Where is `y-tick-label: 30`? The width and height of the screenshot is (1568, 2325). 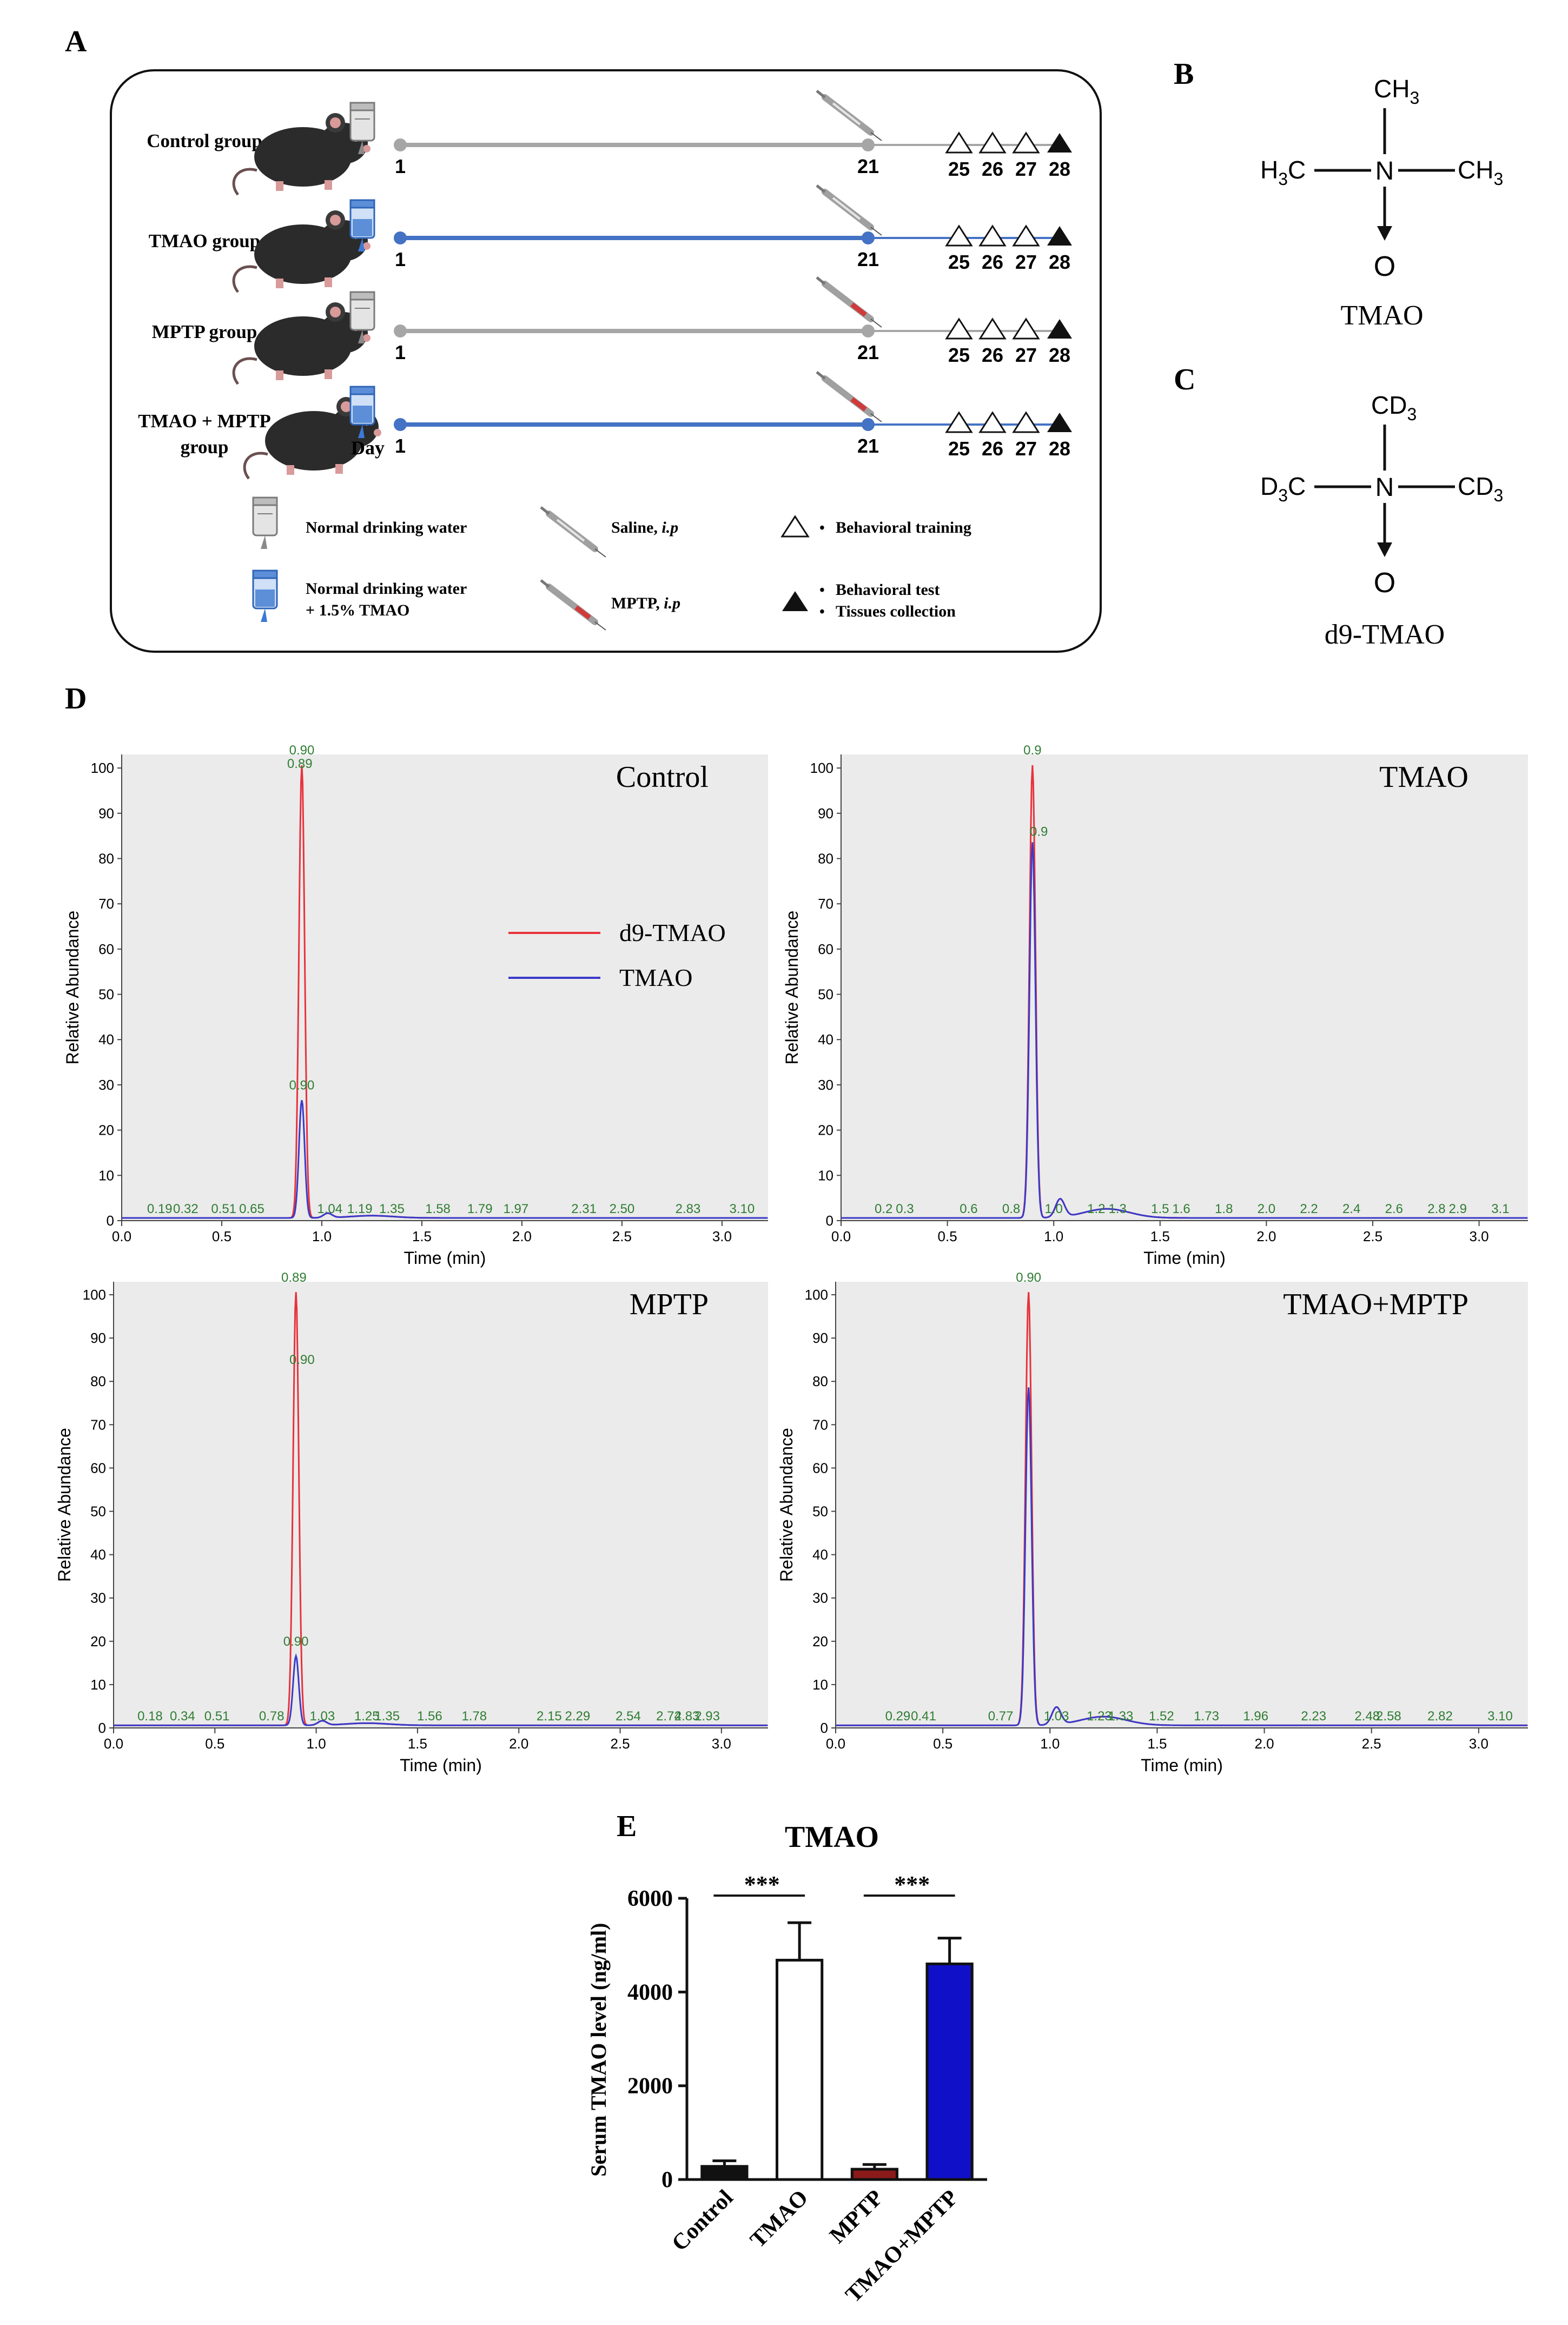
y-tick-label: 30 is located at coordinates (820, 1598).